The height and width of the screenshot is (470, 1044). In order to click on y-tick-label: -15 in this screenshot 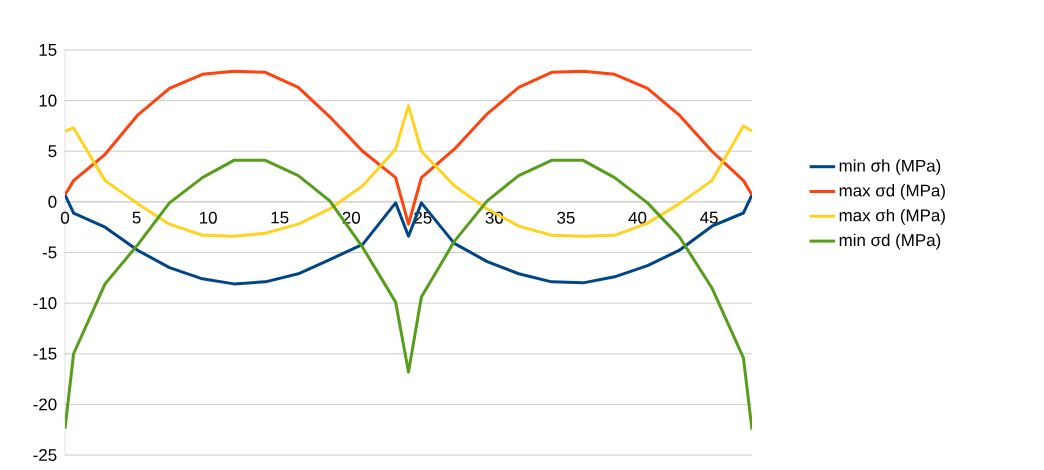, I will do `click(45, 353)`.